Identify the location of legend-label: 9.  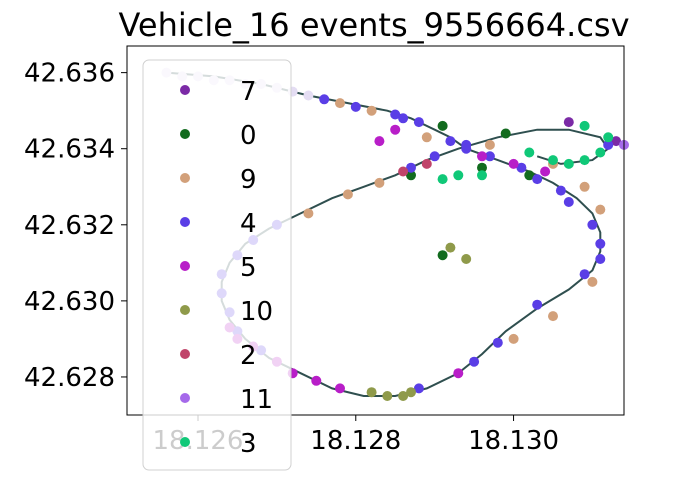
(248, 180).